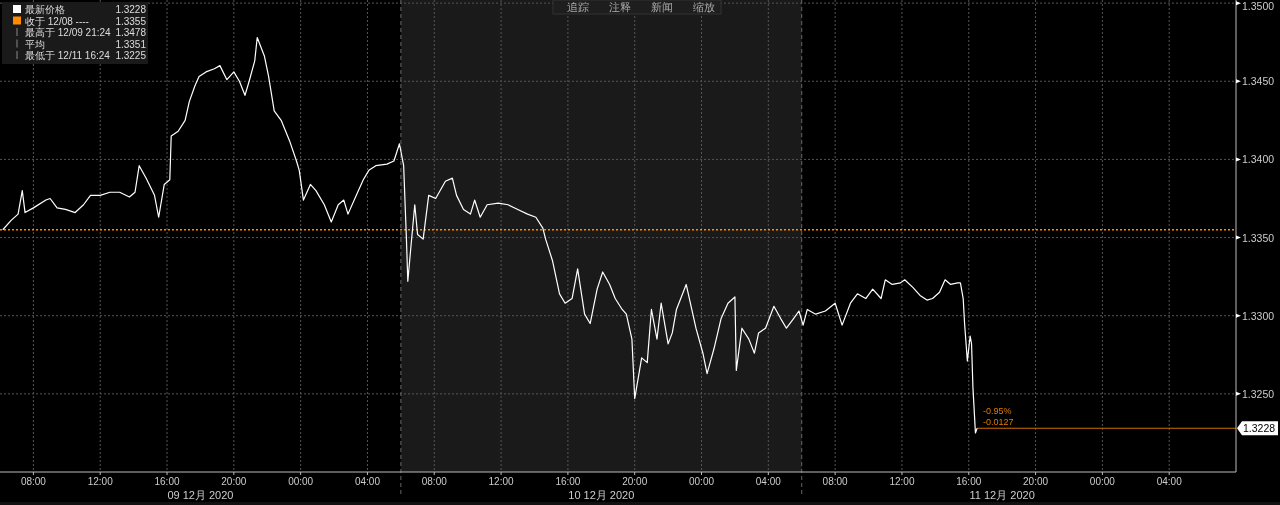 The width and height of the screenshot is (1280, 505). What do you see at coordinates (131, 9) in the screenshot?
I see `annotation: 1.3228` at bounding box center [131, 9].